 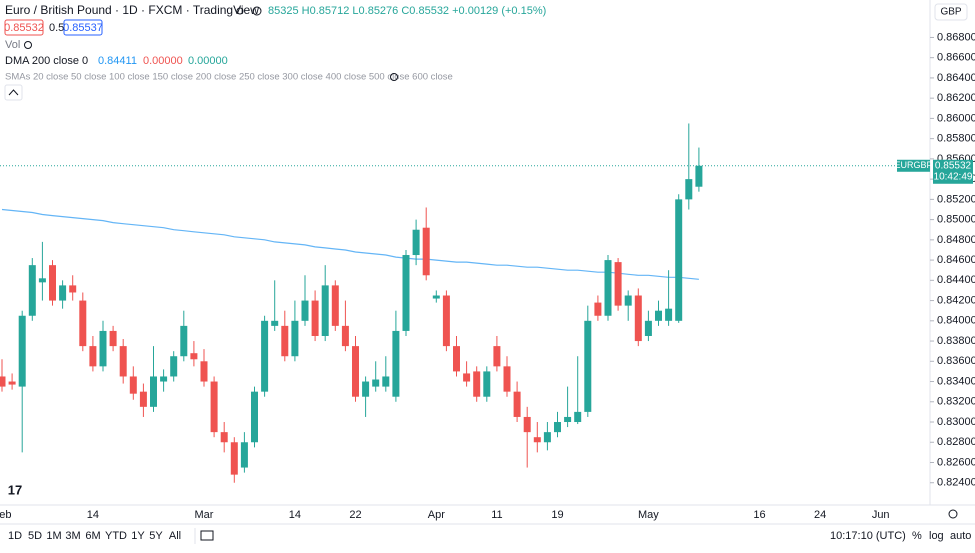 I want to click on range-button: YTD, so click(x=116, y=536).